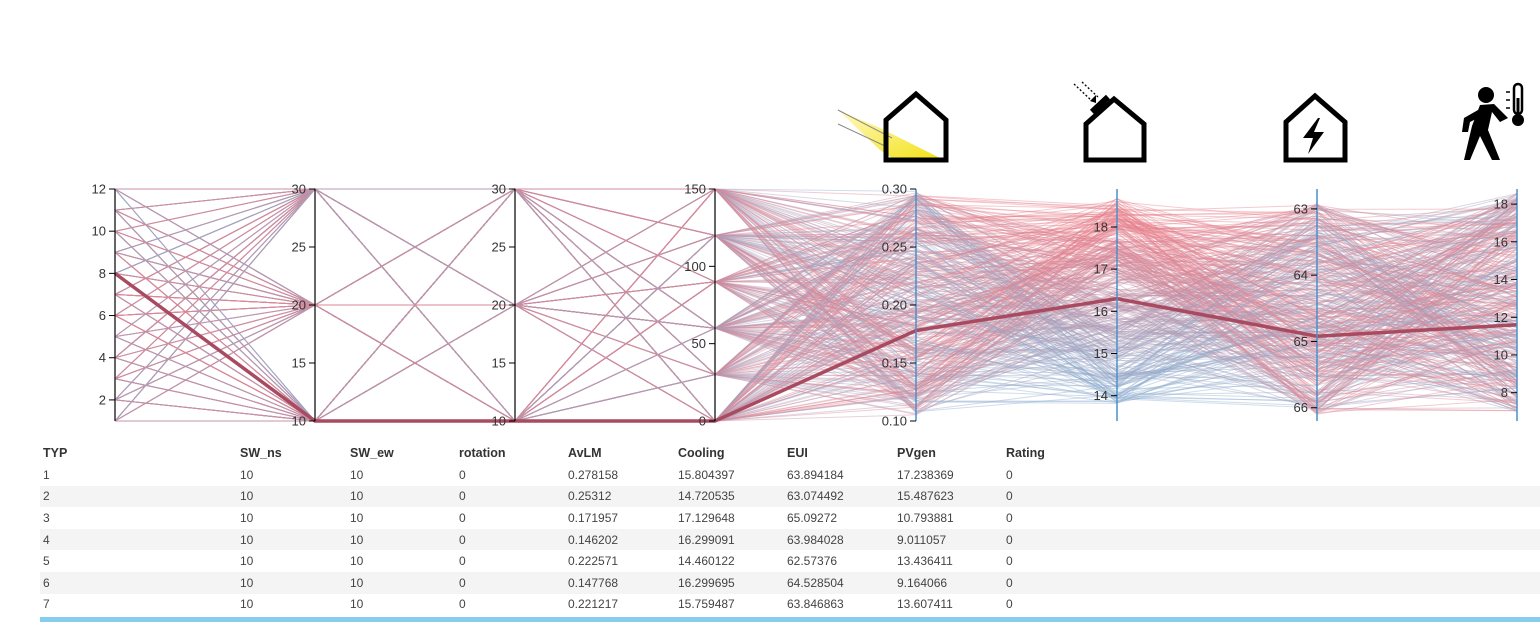 The height and width of the screenshot is (622, 1540). Describe the element at coordinates (894, 189) in the screenshot. I see `tick-label: 0.30` at that location.